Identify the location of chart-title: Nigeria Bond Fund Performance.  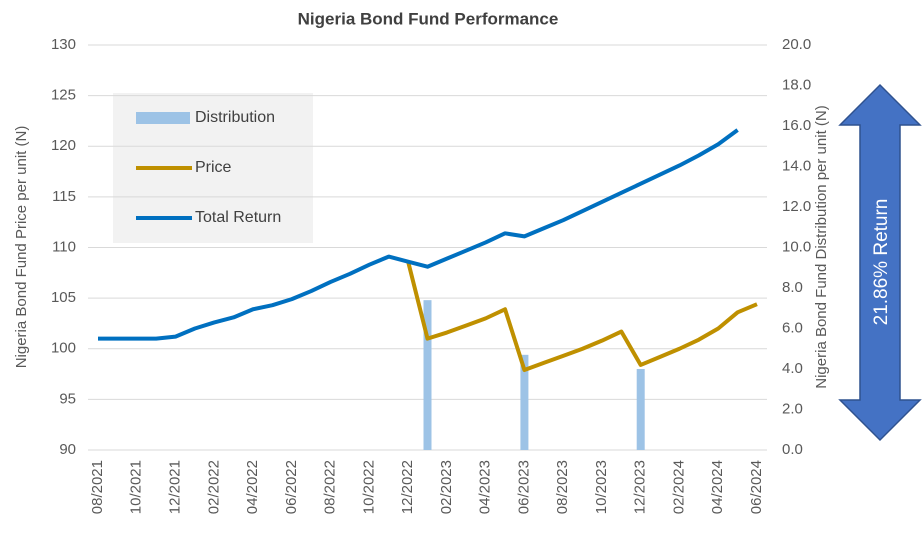
(428, 18).